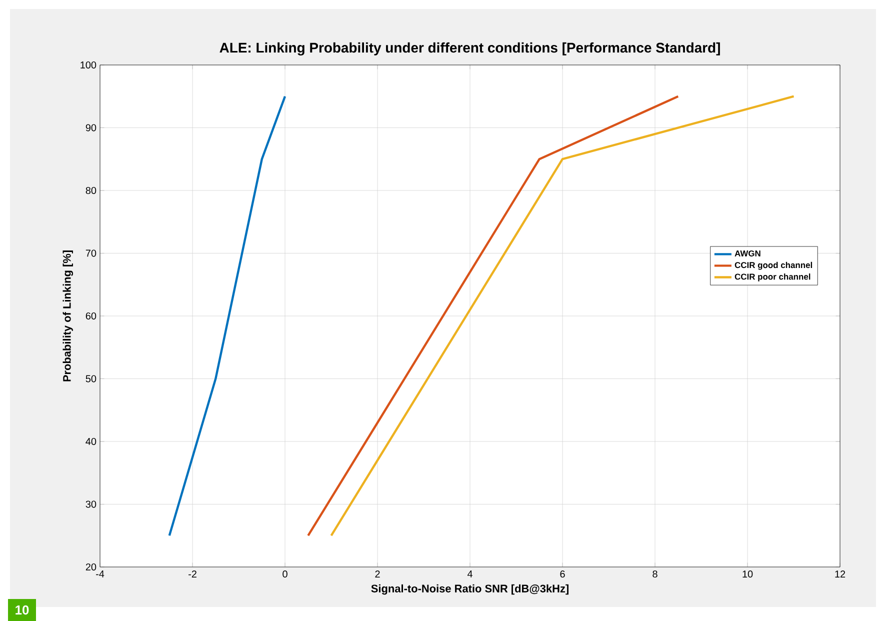 The height and width of the screenshot is (621, 885). I want to click on y-axis-title: Probability of Linking [%], so click(68, 316).